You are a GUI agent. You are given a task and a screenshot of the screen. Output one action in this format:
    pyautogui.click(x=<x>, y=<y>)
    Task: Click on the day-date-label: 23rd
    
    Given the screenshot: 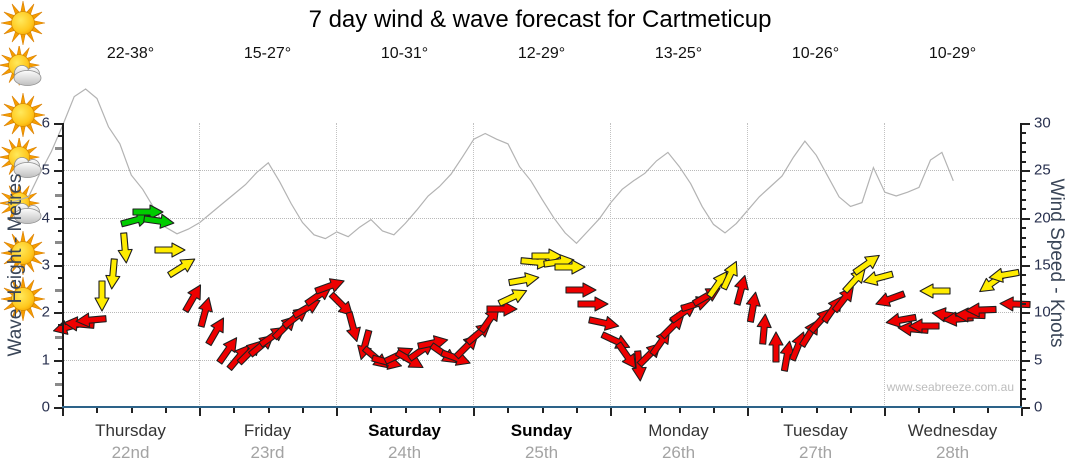 What is the action you would take?
    pyautogui.click(x=267, y=452)
    